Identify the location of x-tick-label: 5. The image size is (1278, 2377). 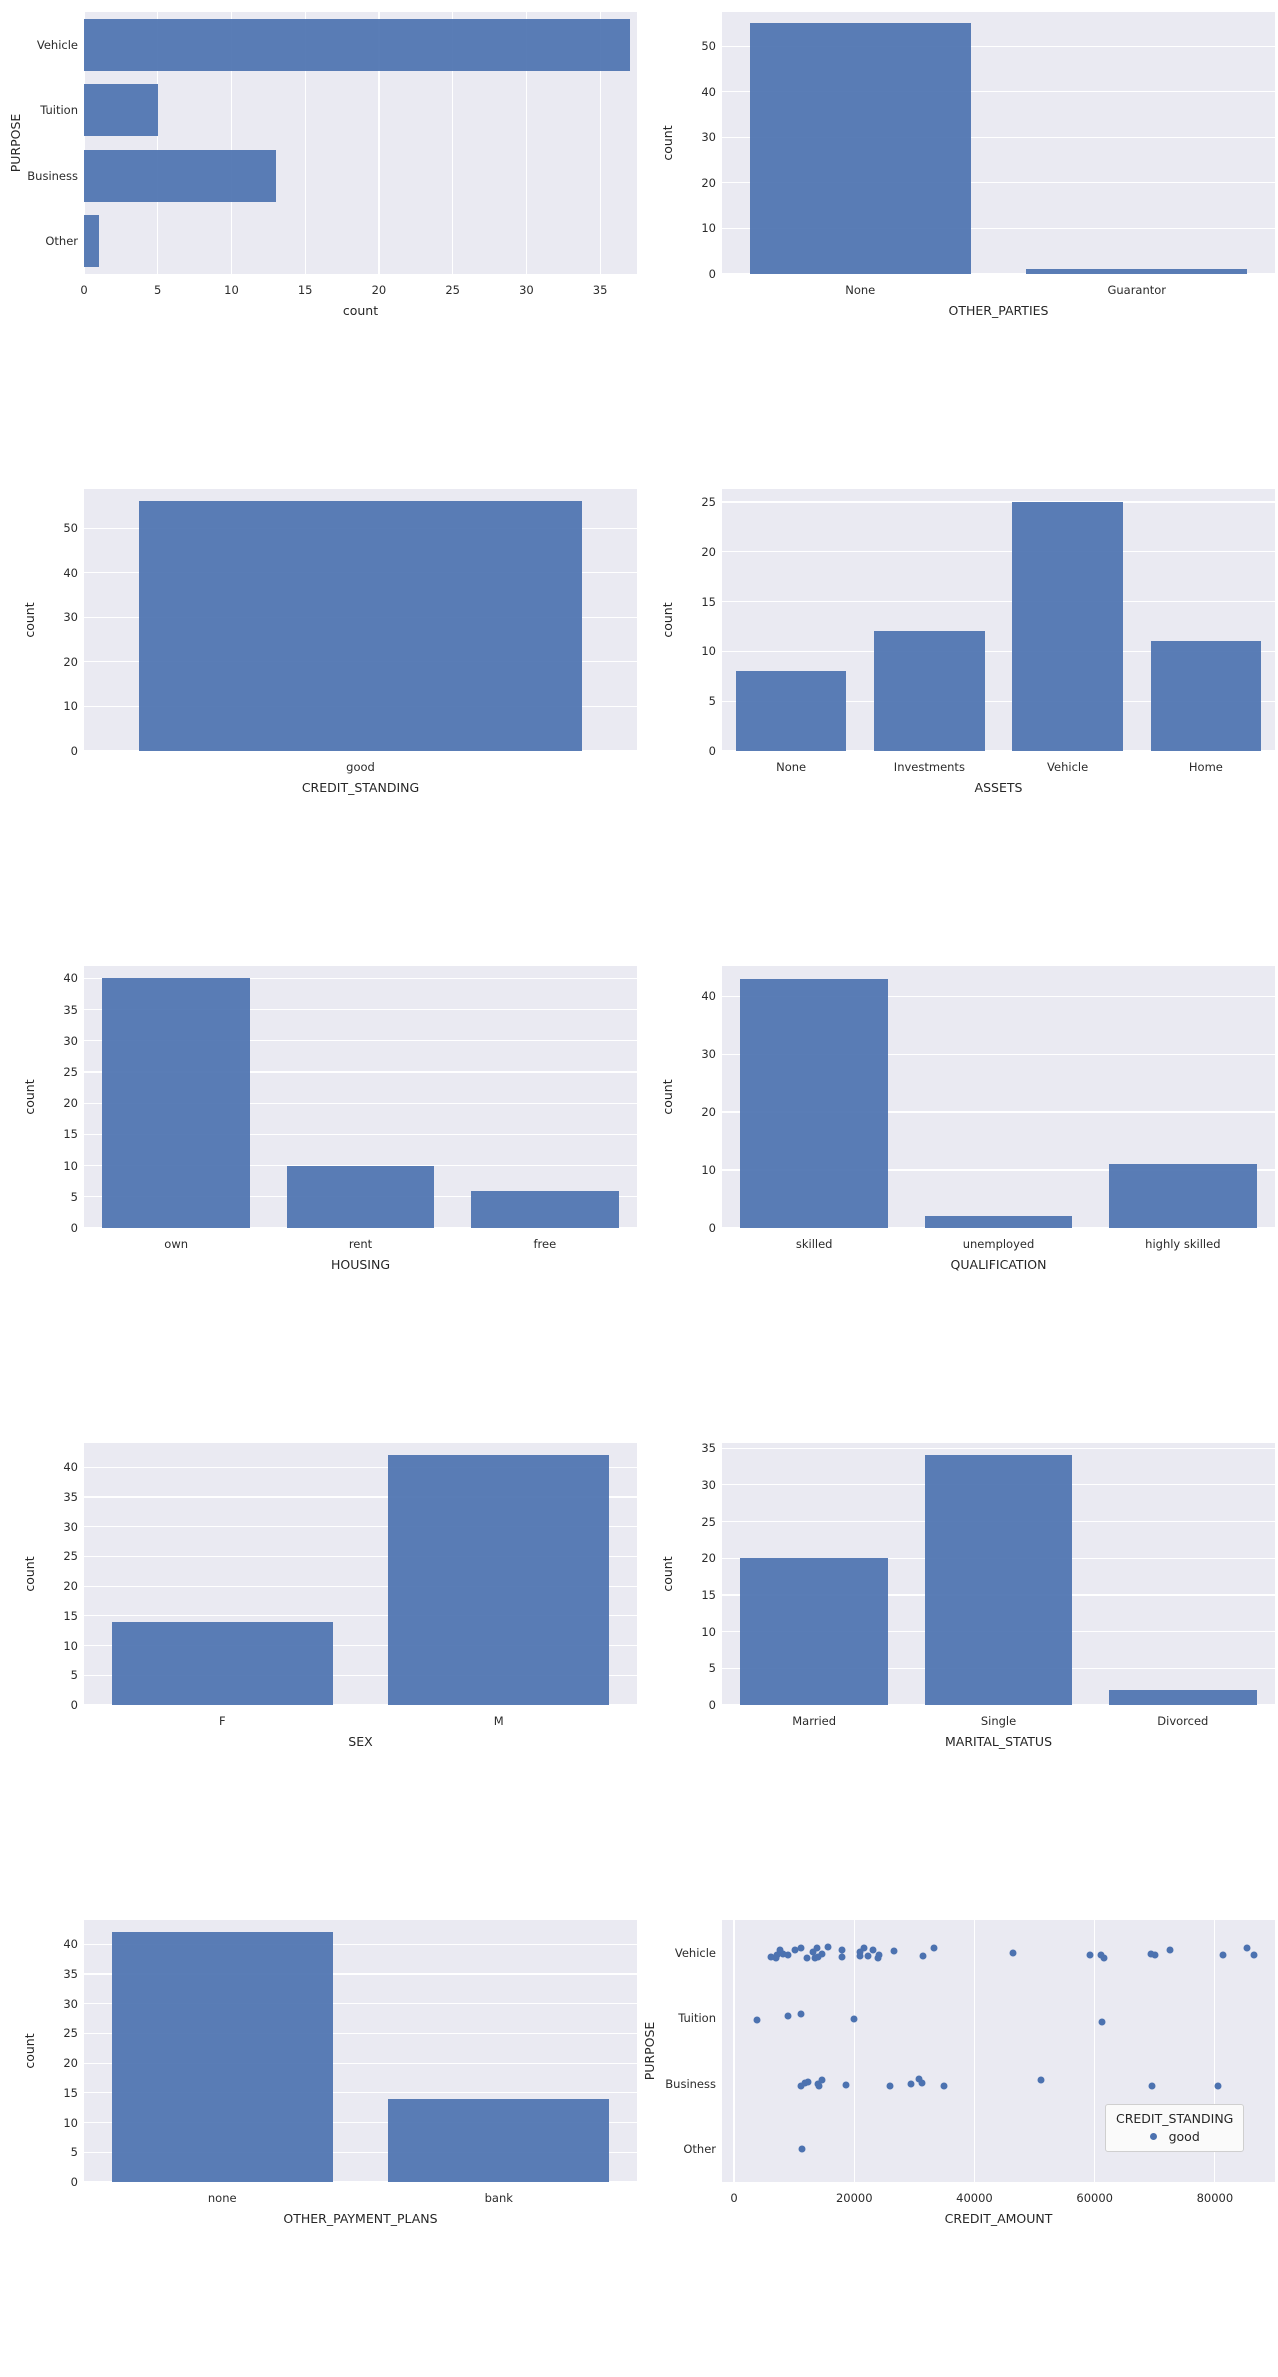
(158, 290).